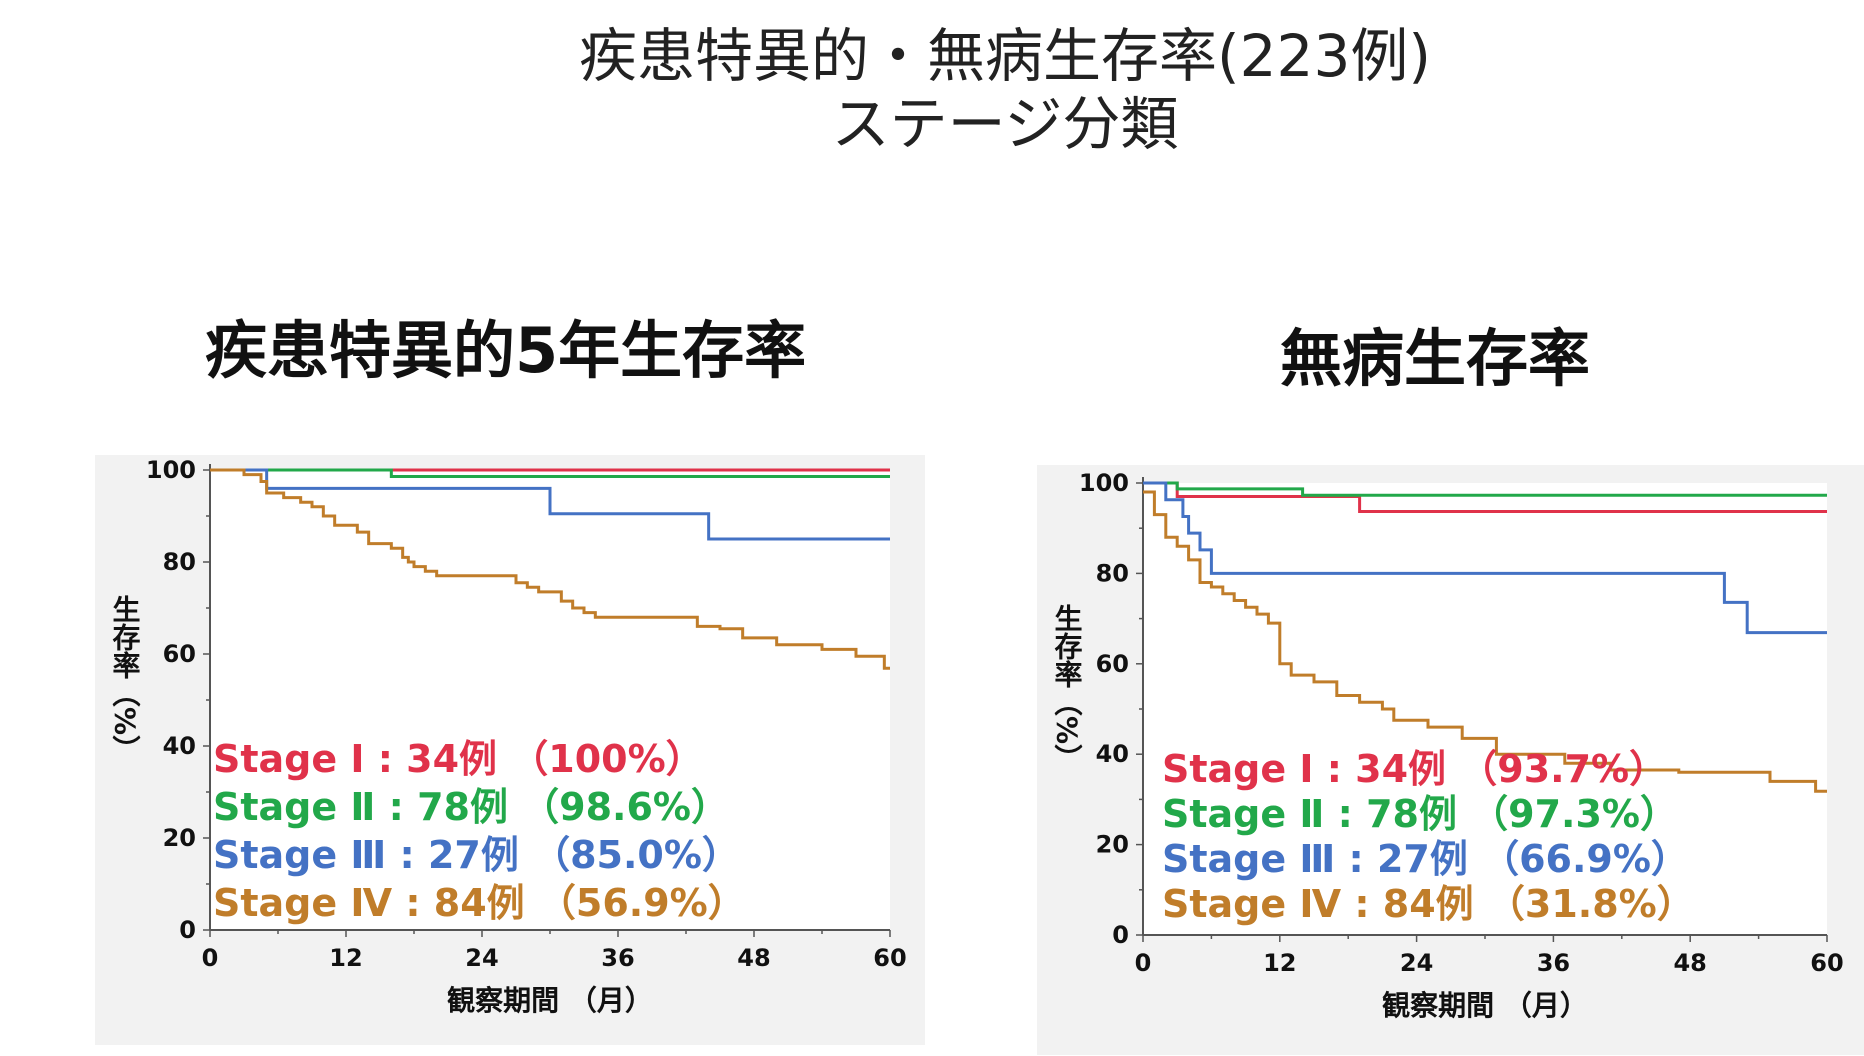 The height and width of the screenshot is (1056, 1864). What do you see at coordinates (1420, 814) in the screenshot?
I see `legend-entry-stage-2: Stage Ⅱ : 78例 （97.3%）` at bounding box center [1420, 814].